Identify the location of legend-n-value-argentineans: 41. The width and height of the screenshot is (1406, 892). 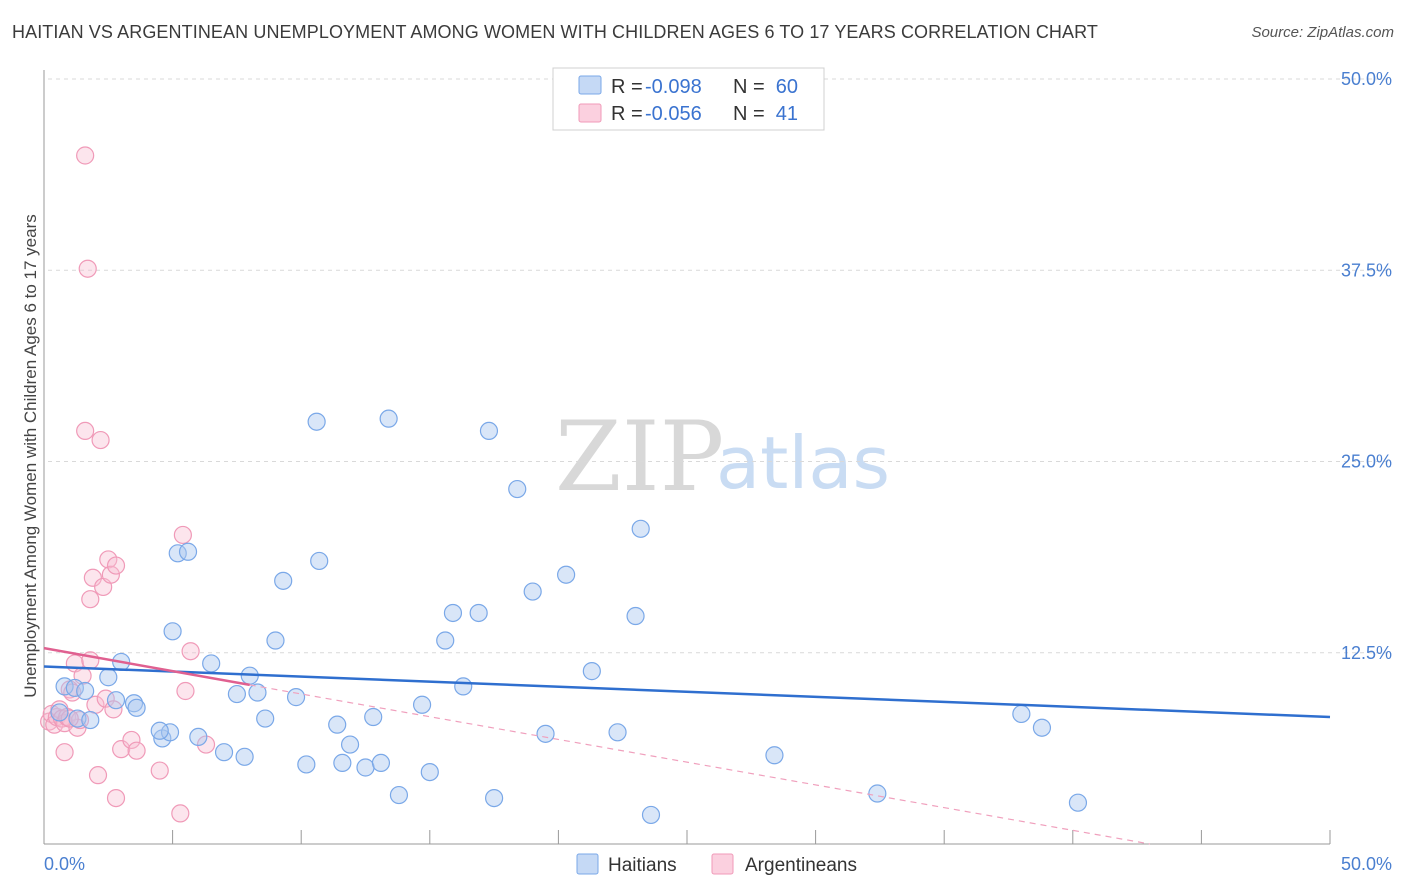
(787, 114).